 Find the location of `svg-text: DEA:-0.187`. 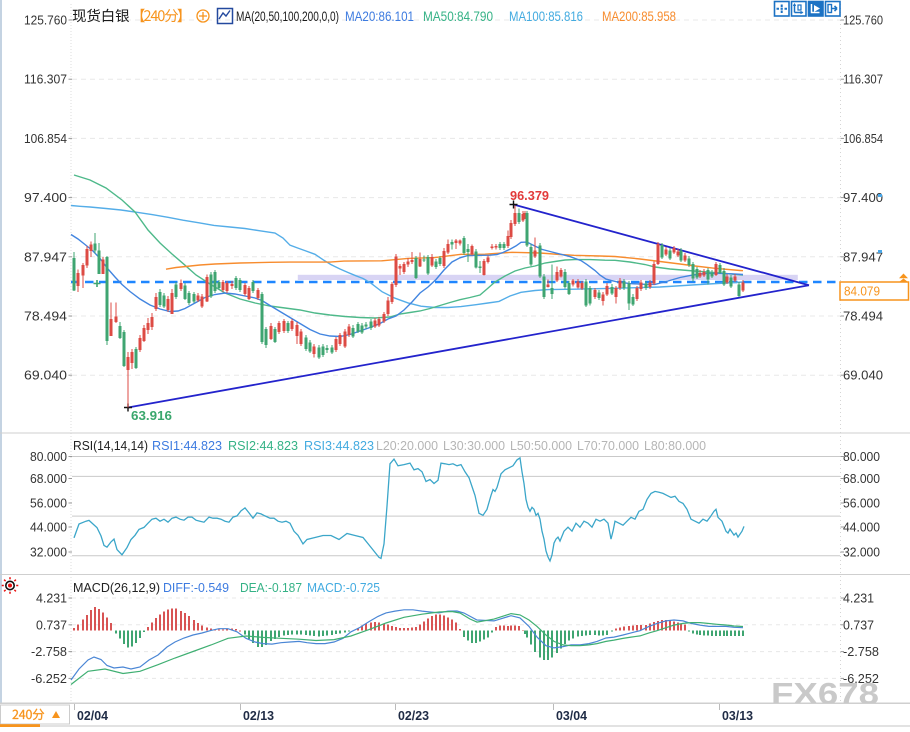

svg-text: DEA:-0.187 is located at coordinates (271, 587).